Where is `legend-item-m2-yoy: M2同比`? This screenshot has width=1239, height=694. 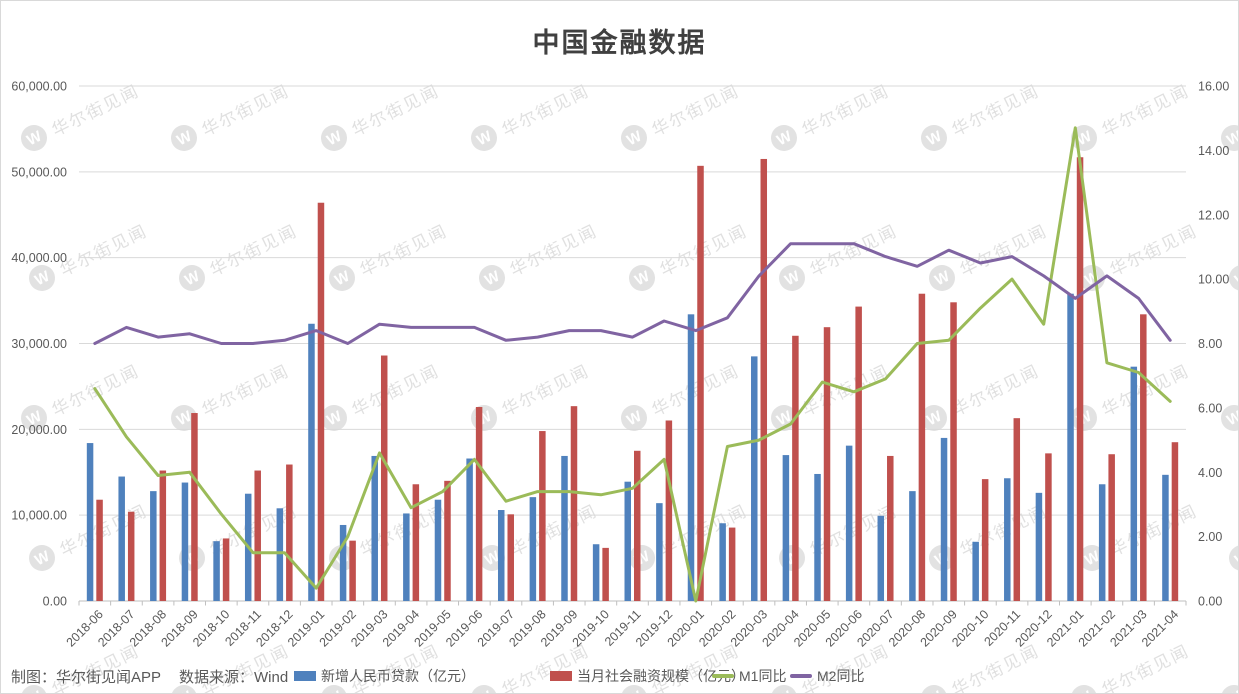 legend-item-m2-yoy: M2同比 is located at coordinates (827, 676).